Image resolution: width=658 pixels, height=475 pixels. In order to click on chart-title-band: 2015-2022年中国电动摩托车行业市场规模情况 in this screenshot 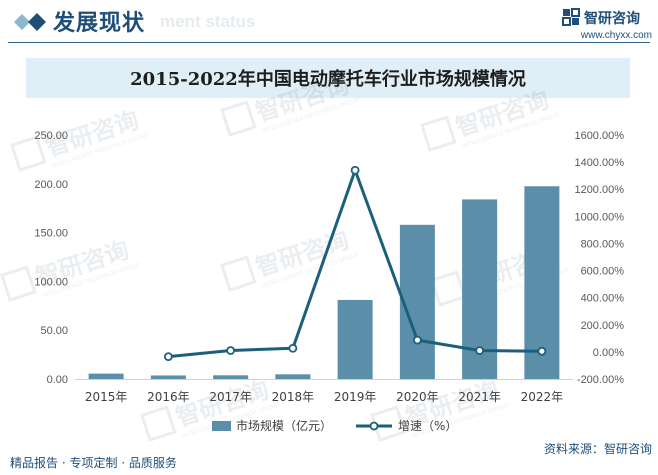, I will do `click(328, 78)`.